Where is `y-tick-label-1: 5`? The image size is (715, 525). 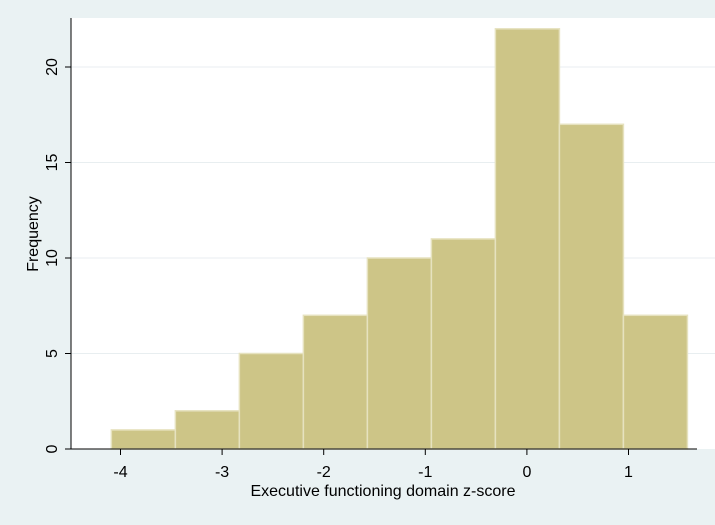
y-tick-label-1: 5 is located at coordinates (52, 353).